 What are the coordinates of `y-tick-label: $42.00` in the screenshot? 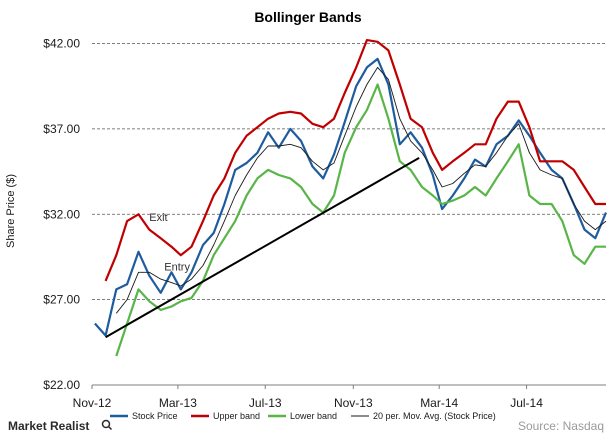 It's located at (61, 44).